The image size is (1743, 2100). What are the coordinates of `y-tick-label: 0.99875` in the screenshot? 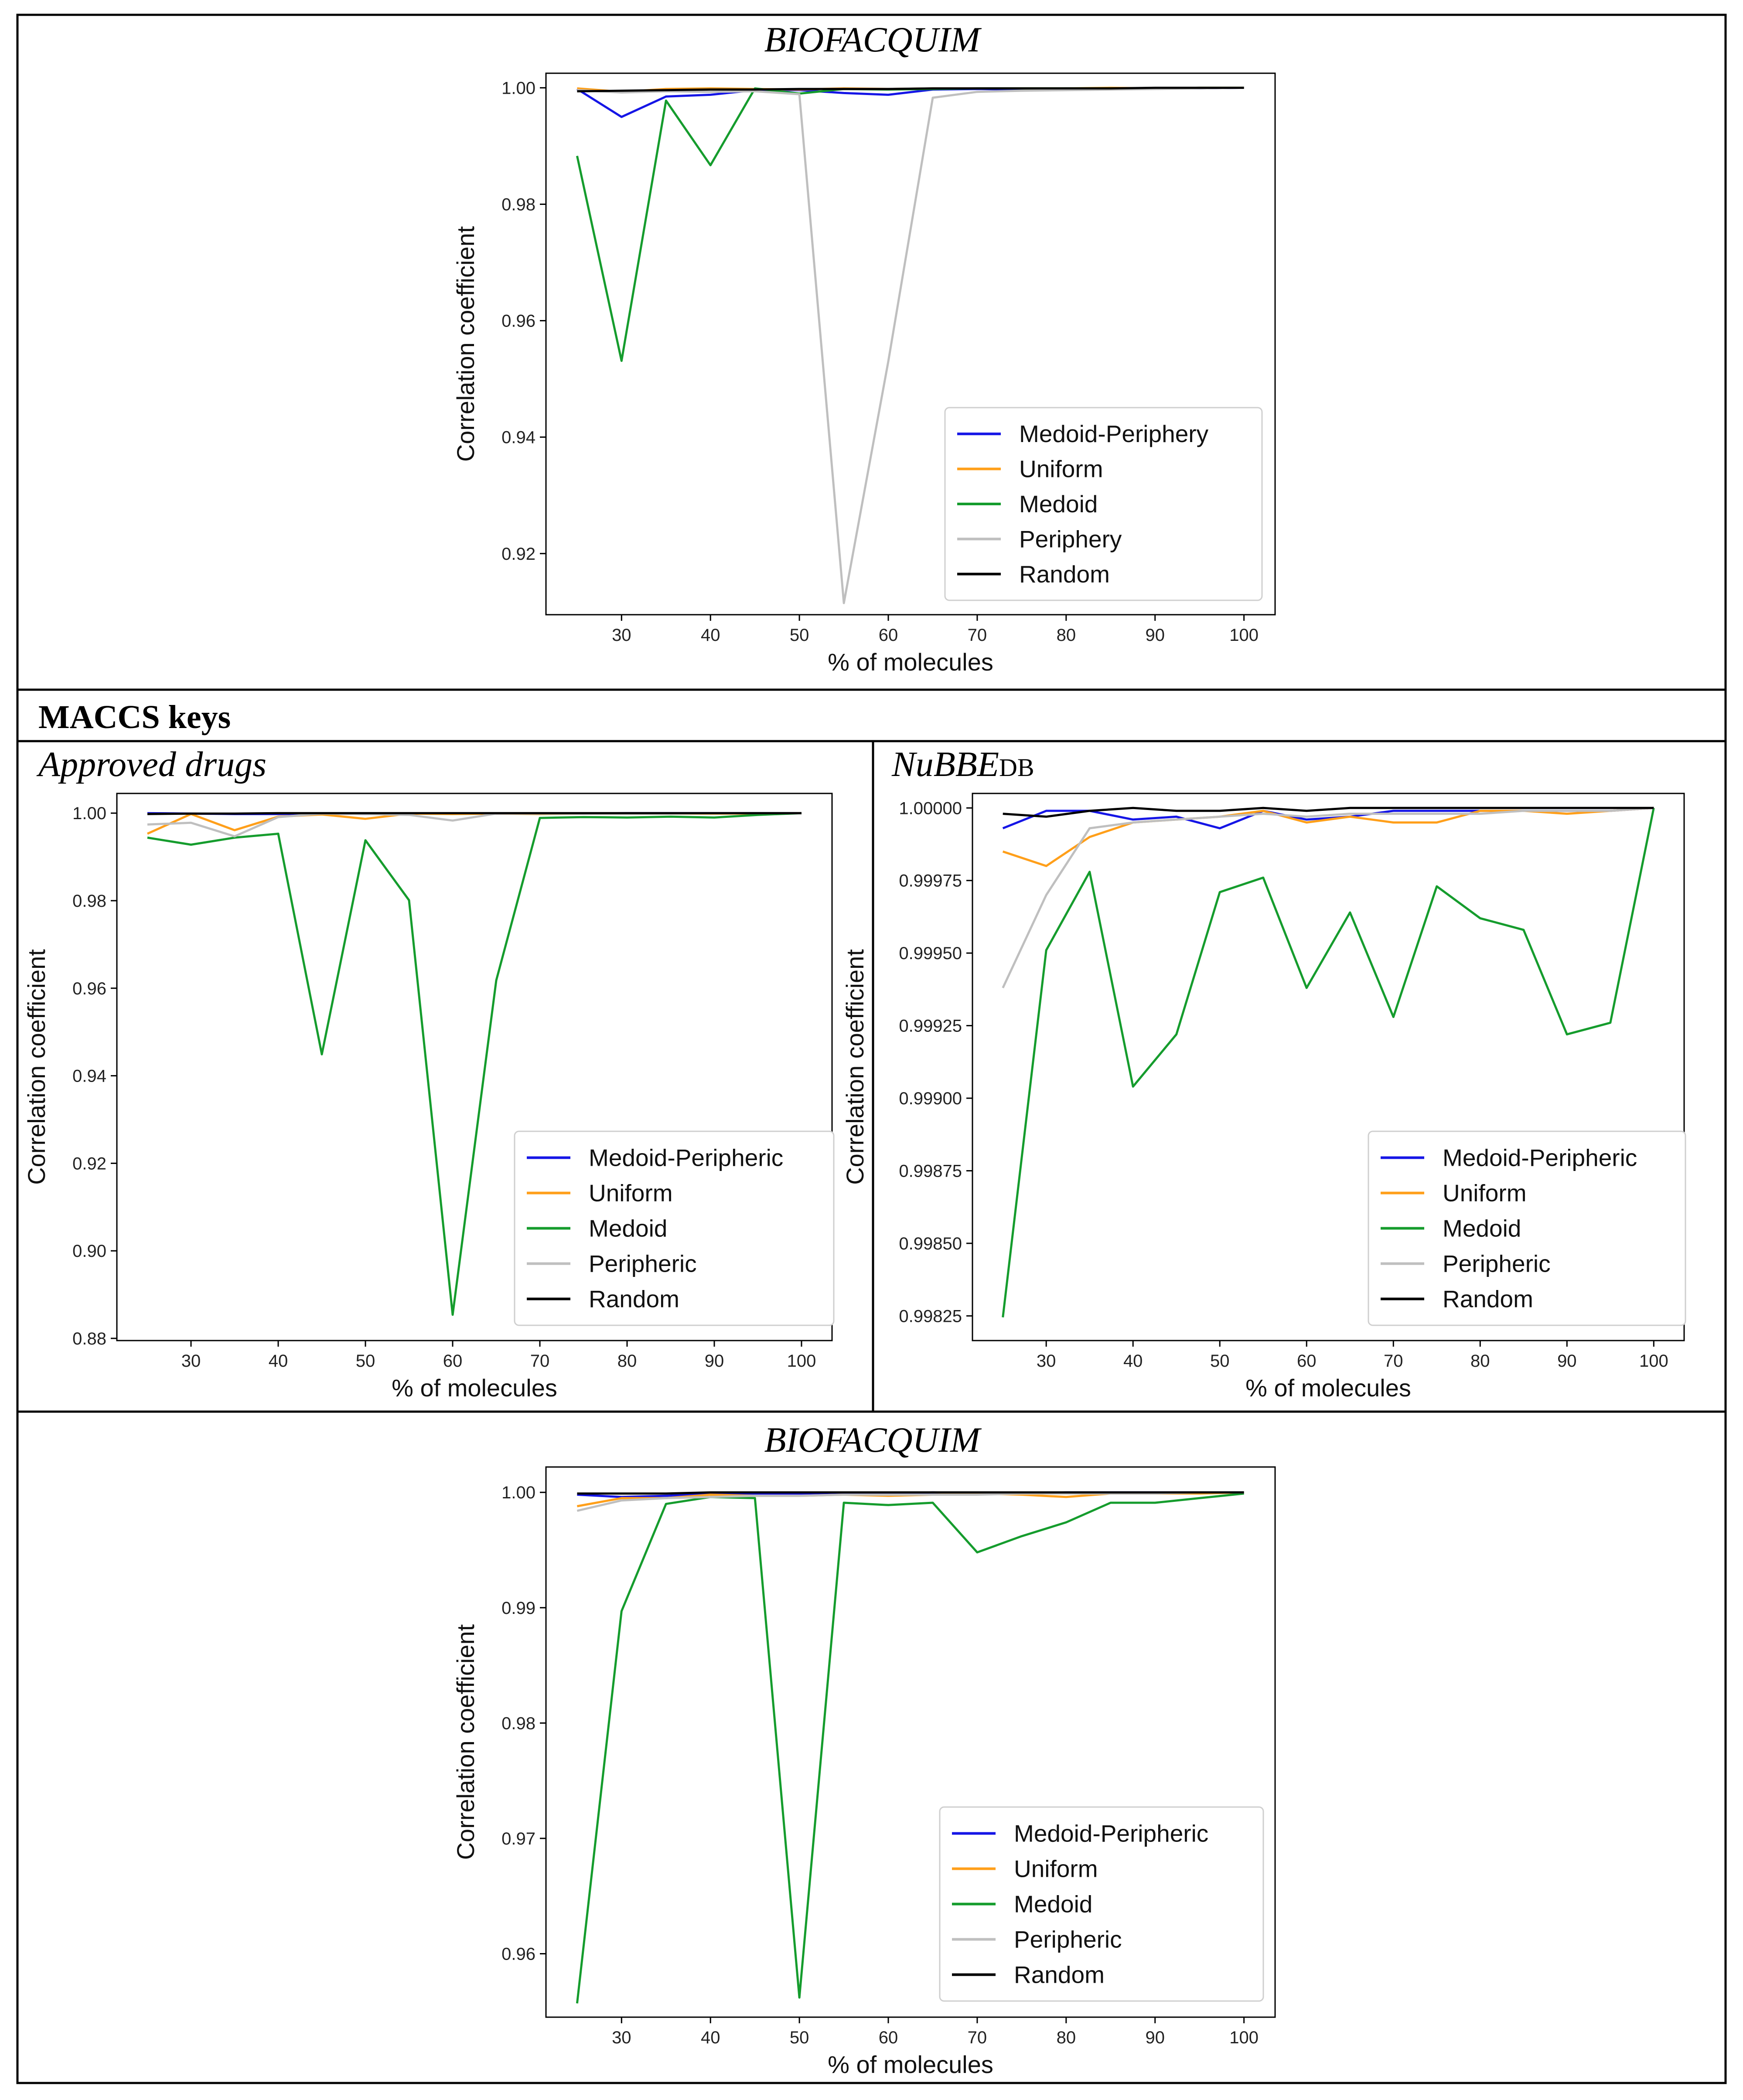 It's located at (930, 1171).